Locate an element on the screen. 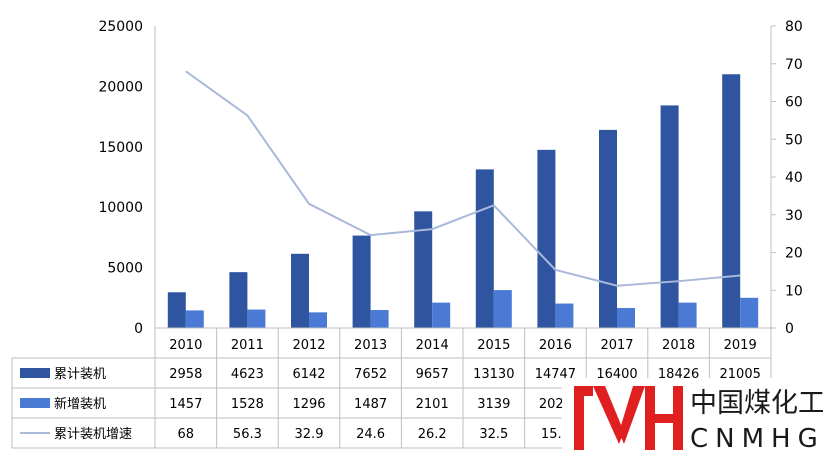  x-tick-label: 2010 is located at coordinates (185, 345).